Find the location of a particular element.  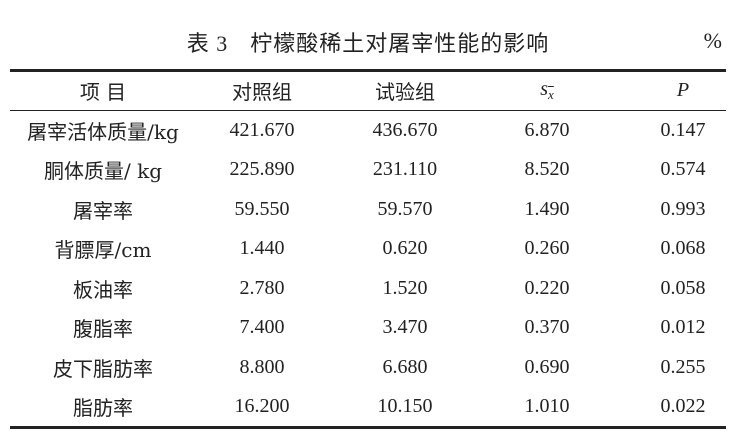

cell-value: 225.890 is located at coordinates (262, 169).